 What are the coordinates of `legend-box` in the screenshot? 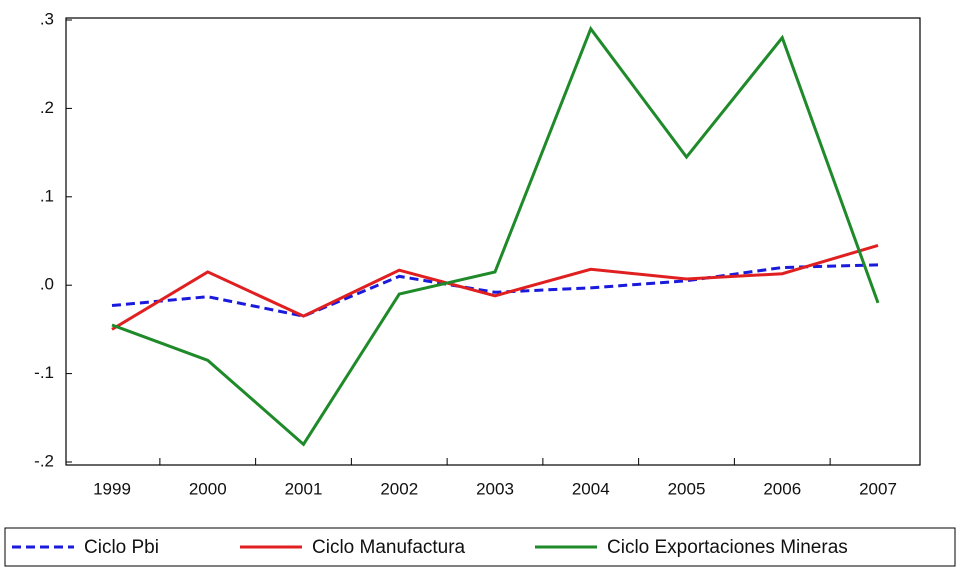 It's located at (480, 547).